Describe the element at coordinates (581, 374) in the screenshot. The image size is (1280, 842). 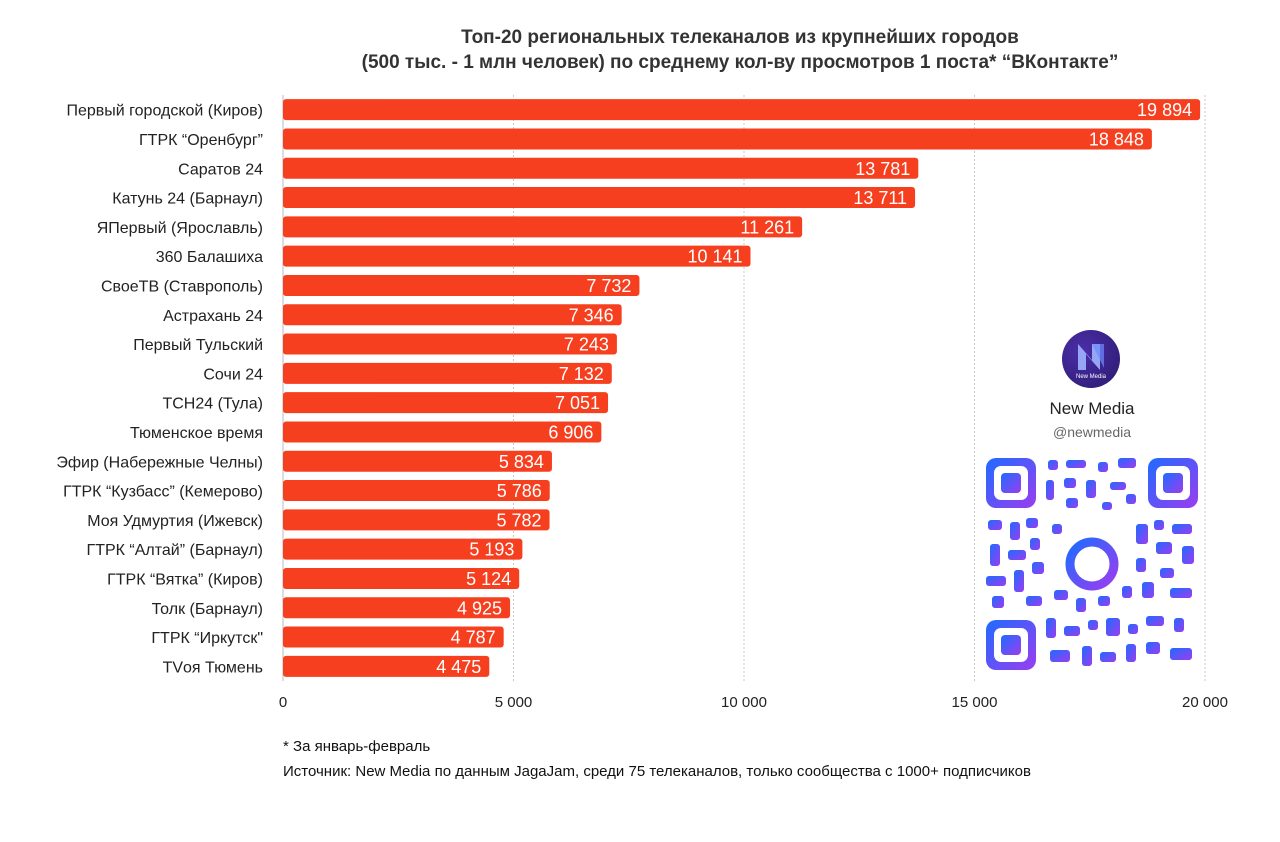
I see `value-label: 7 132` at that location.